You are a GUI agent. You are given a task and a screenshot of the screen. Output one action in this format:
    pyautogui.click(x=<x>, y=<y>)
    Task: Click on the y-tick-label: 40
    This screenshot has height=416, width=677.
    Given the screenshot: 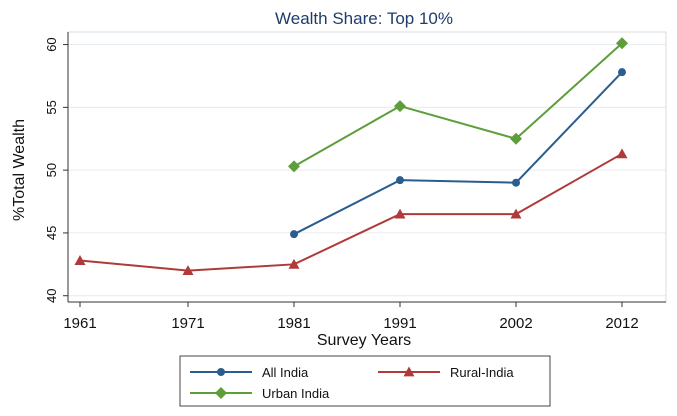 What is the action you would take?
    pyautogui.click(x=51, y=295)
    